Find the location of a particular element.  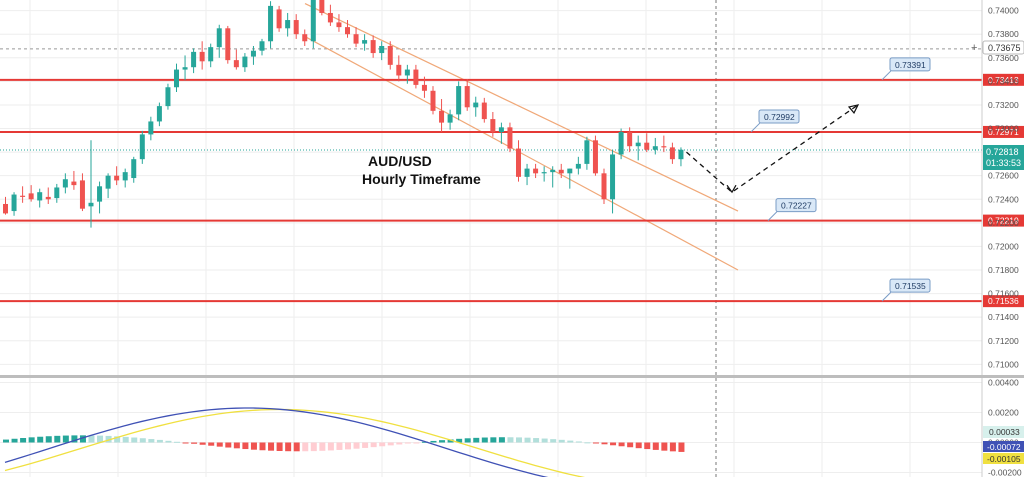

price-tick-label: 0.72000 is located at coordinates (1003, 246).